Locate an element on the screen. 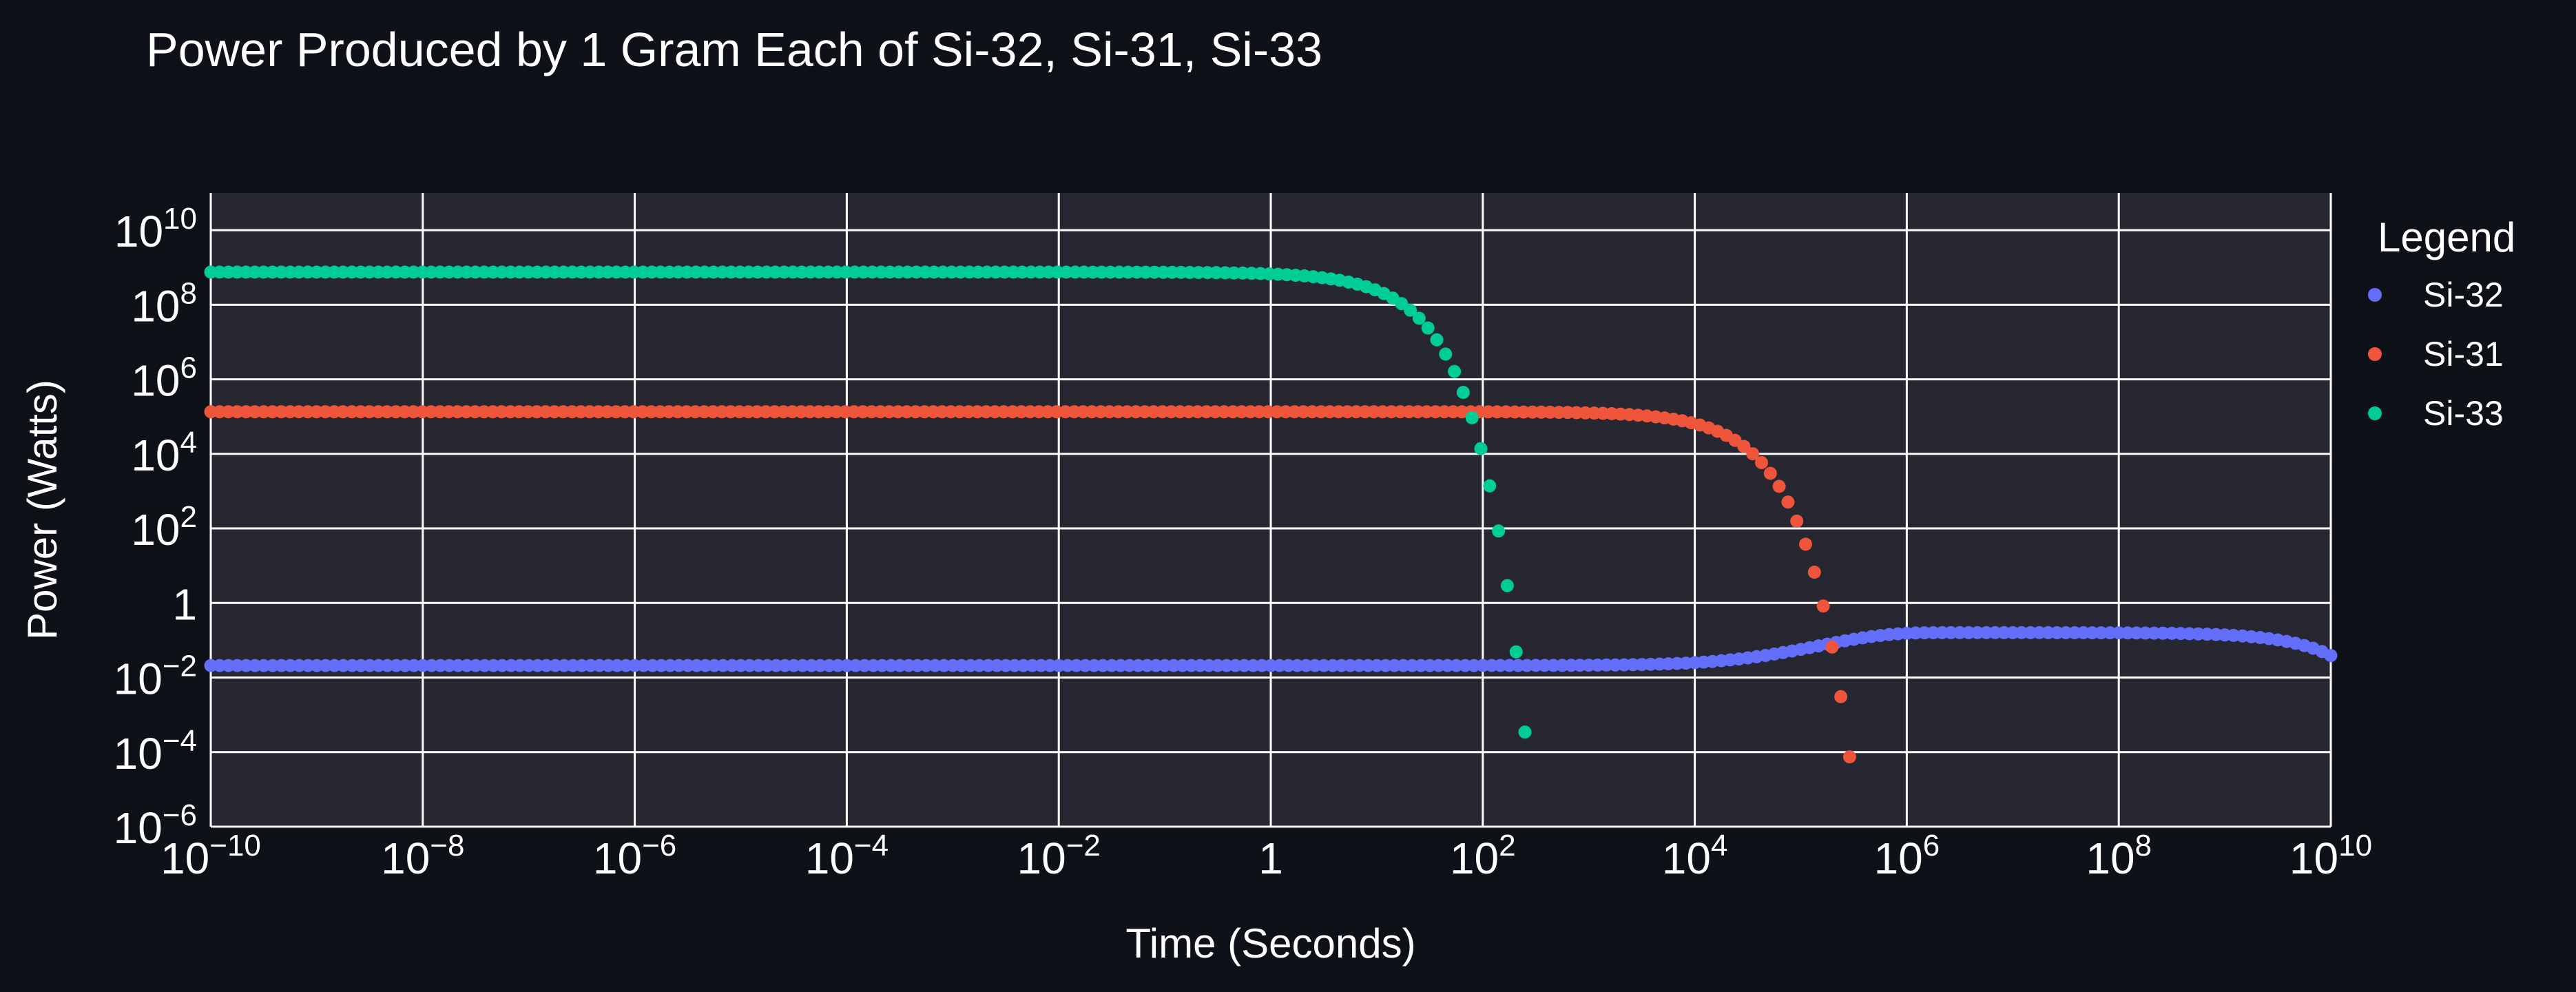  x-tick-label: 10⁴ is located at coordinates (1695, 856).